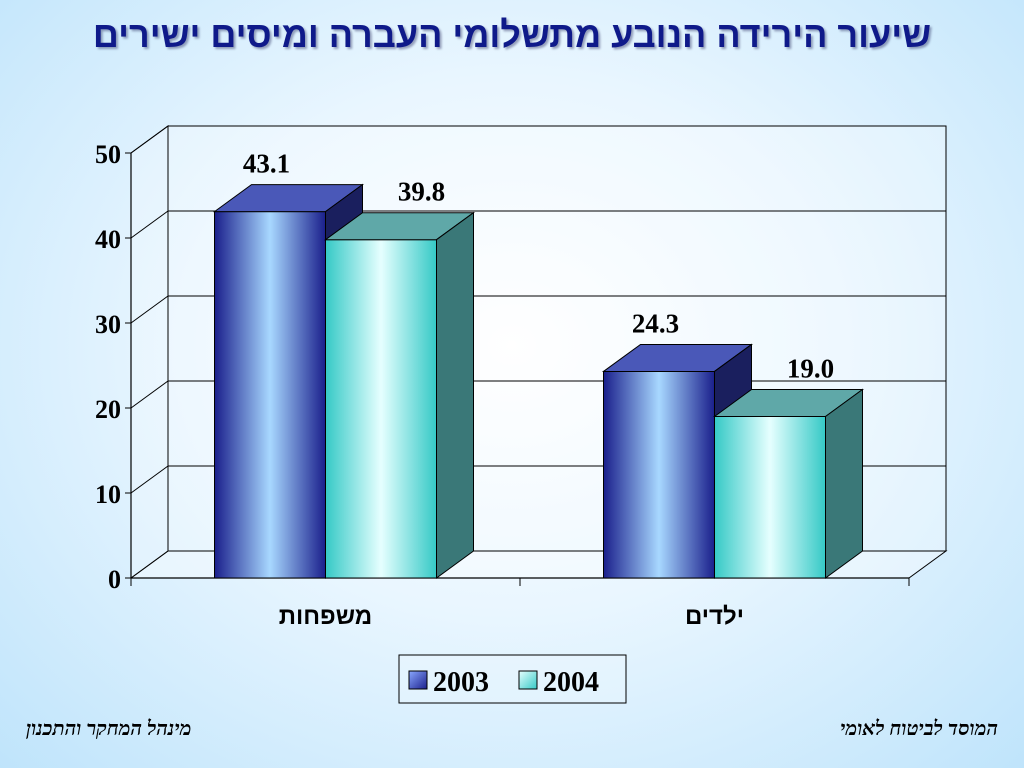  Describe the element at coordinates (714, 616) in the screenshot. I see `x-category-label: ילדים` at that location.